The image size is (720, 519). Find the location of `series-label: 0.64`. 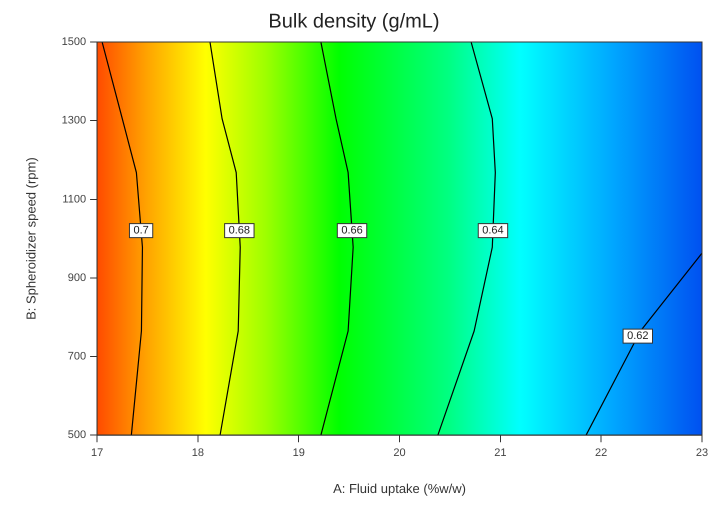

series-label: 0.64 is located at coordinates (493, 230).